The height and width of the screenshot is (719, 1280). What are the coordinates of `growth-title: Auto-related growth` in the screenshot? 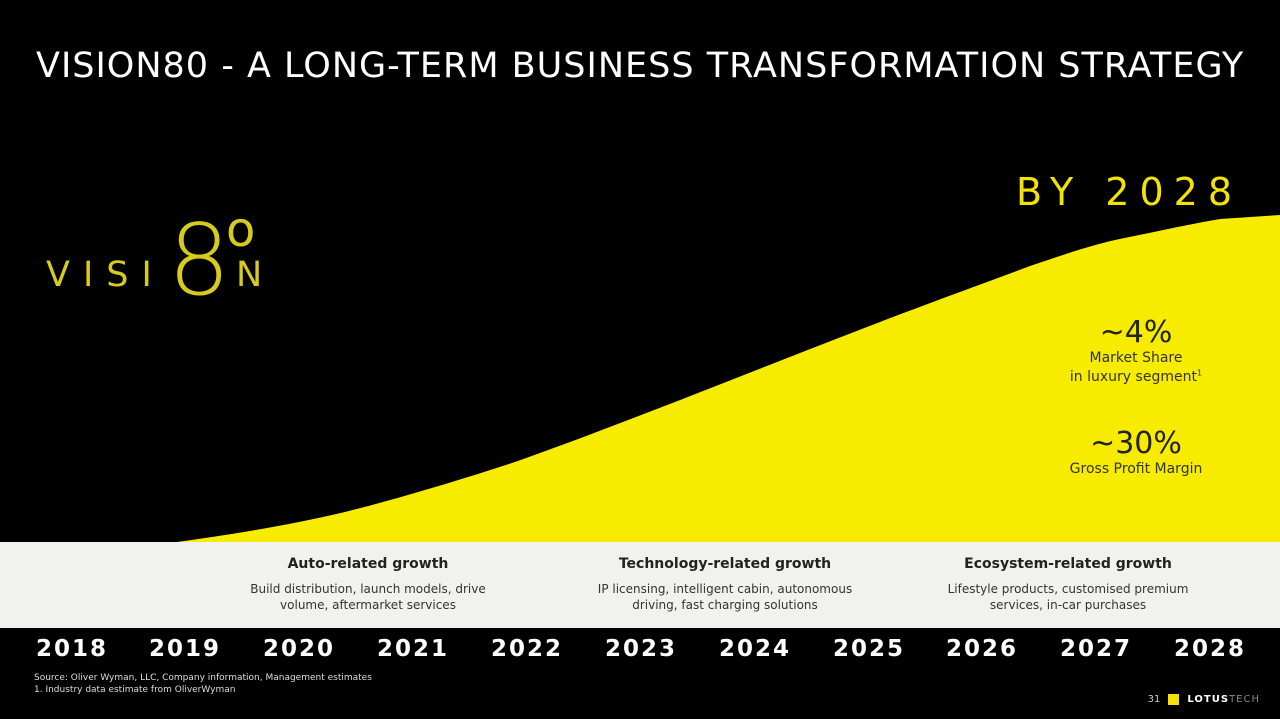 It's located at (368, 564).